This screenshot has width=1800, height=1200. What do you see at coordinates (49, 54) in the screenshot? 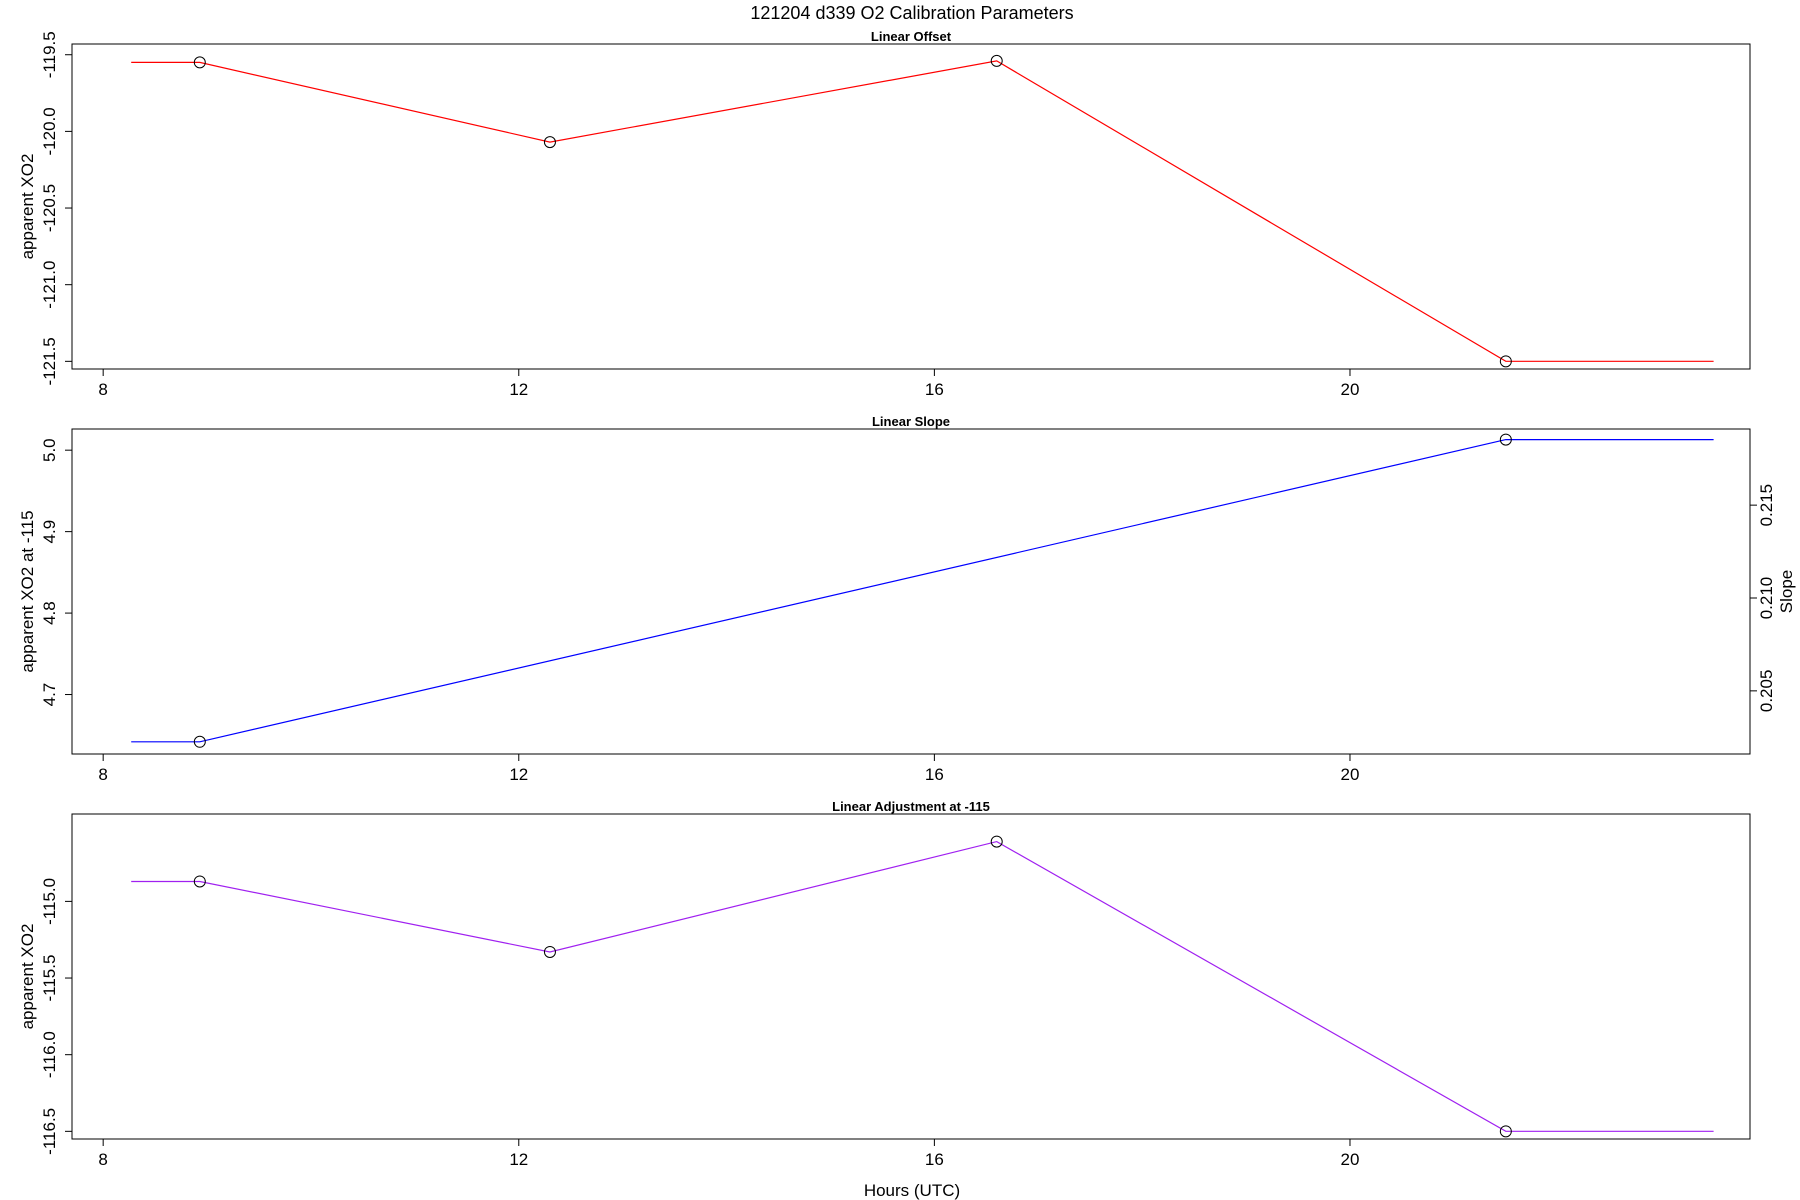
I see `offset-y-tick-label: -119.5` at bounding box center [49, 54].